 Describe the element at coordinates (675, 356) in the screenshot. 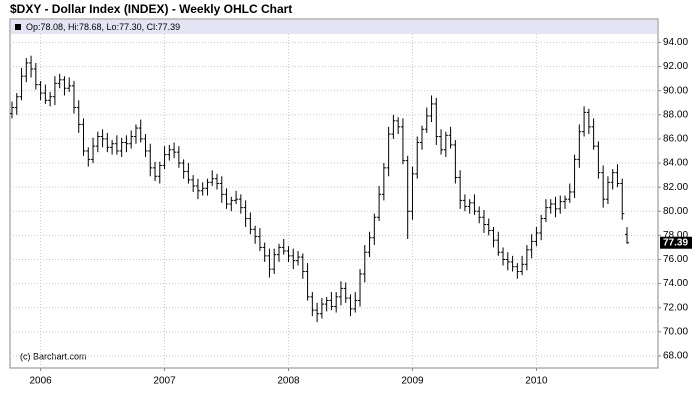

I see `y-tick-label: 68.00` at that location.